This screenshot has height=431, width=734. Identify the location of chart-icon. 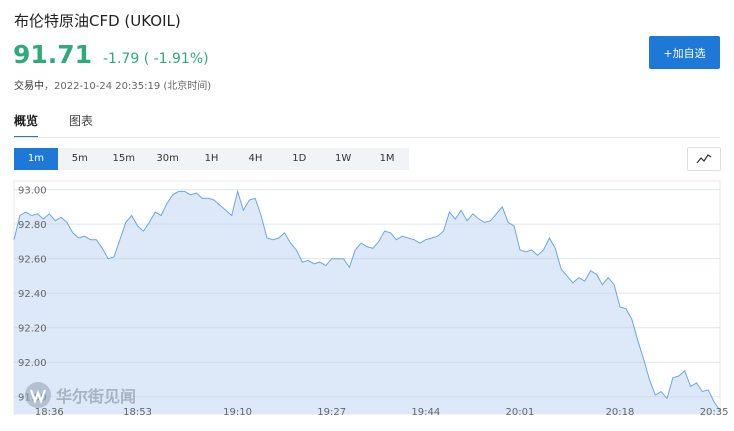
(704, 159).